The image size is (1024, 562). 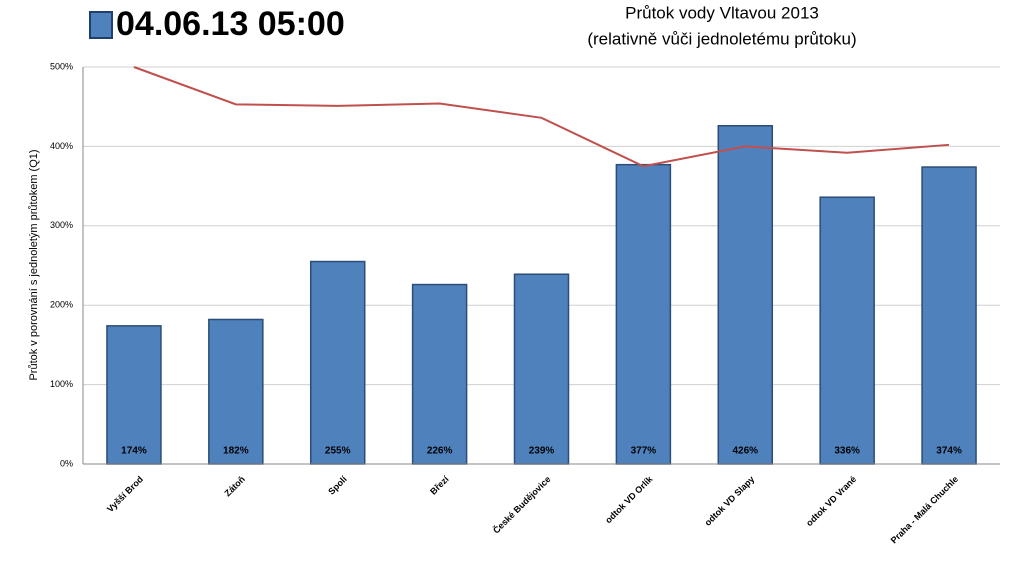 I want to click on legend-swatch, so click(x=101, y=25).